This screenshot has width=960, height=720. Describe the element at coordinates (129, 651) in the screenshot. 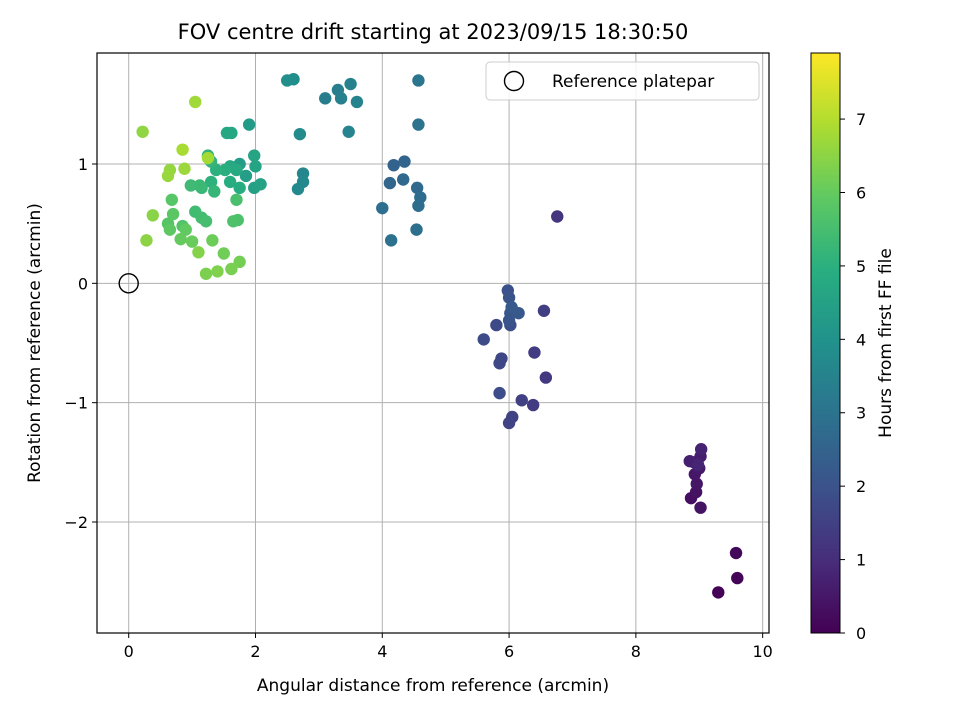

I see `x-tick-label: 0` at that location.